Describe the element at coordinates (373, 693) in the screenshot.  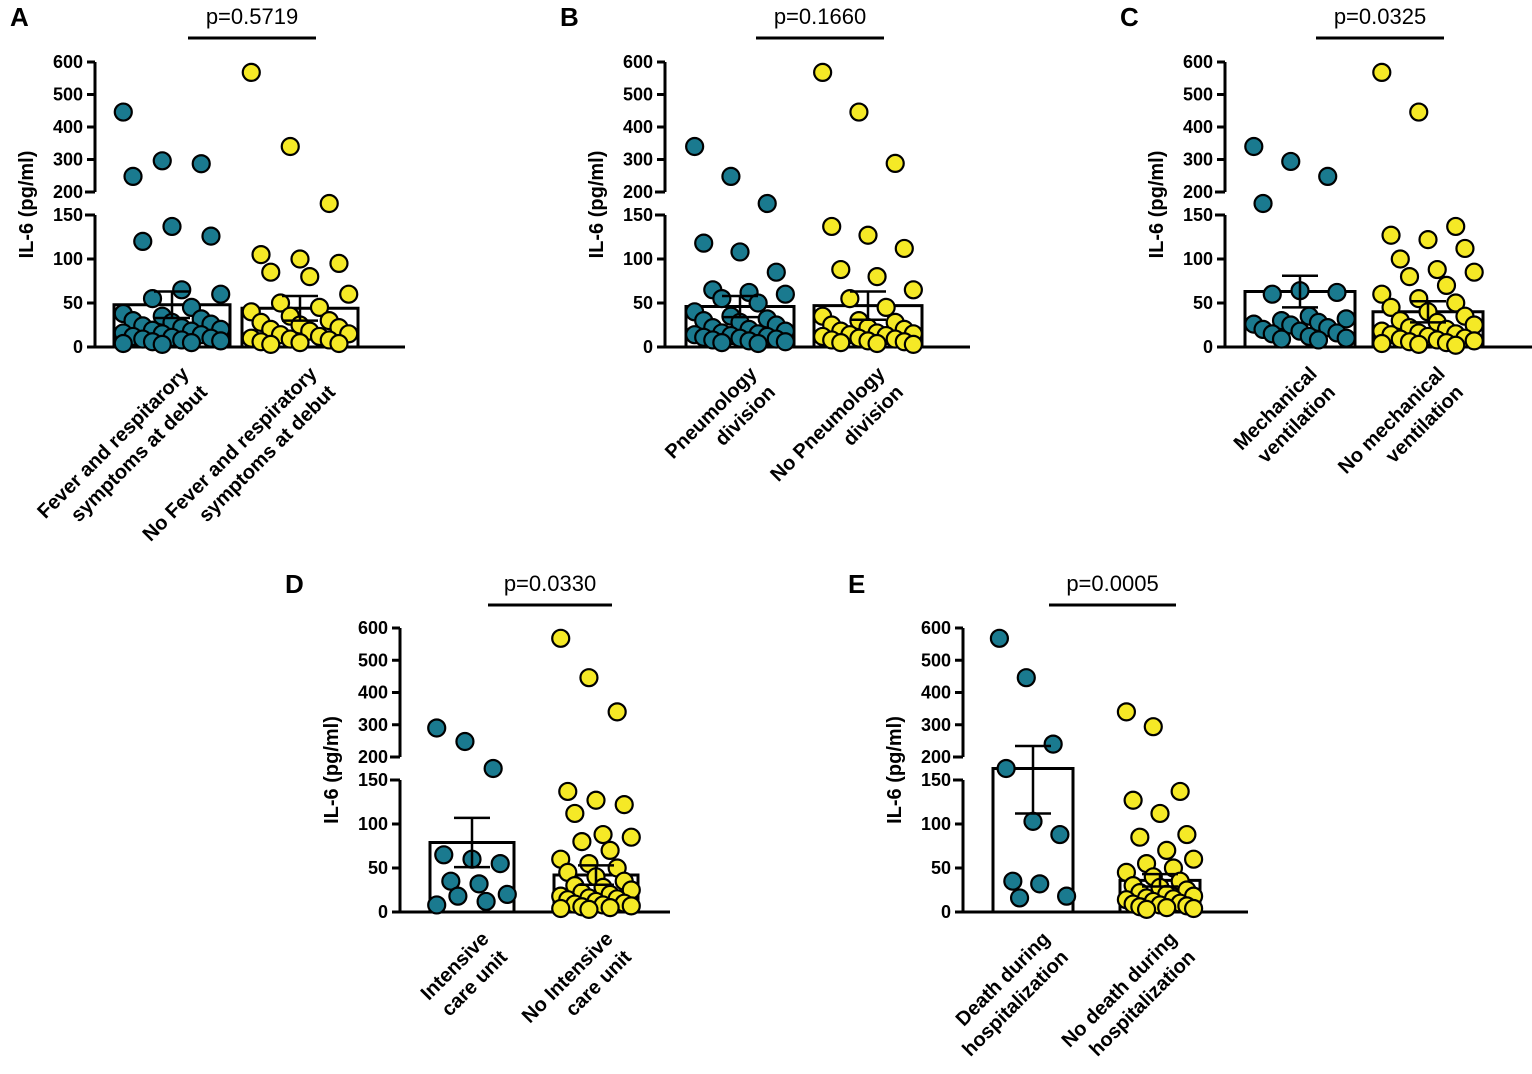
I see `panel-d-y-tick-label: 400` at that location.